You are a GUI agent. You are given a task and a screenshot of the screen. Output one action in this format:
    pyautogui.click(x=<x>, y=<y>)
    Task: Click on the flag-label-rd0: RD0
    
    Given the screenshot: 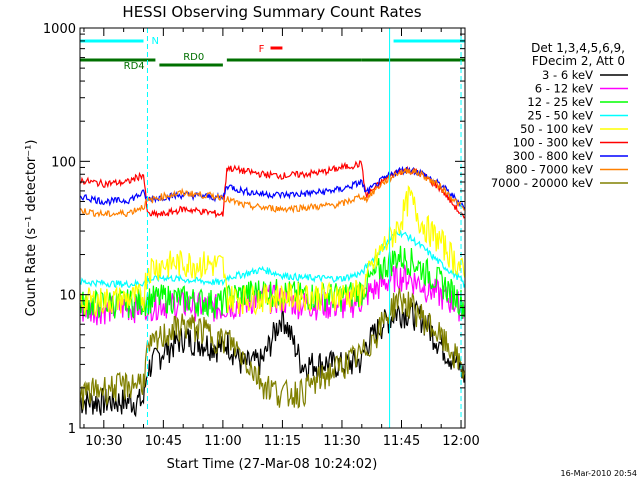 What is the action you would take?
    pyautogui.click(x=193, y=57)
    